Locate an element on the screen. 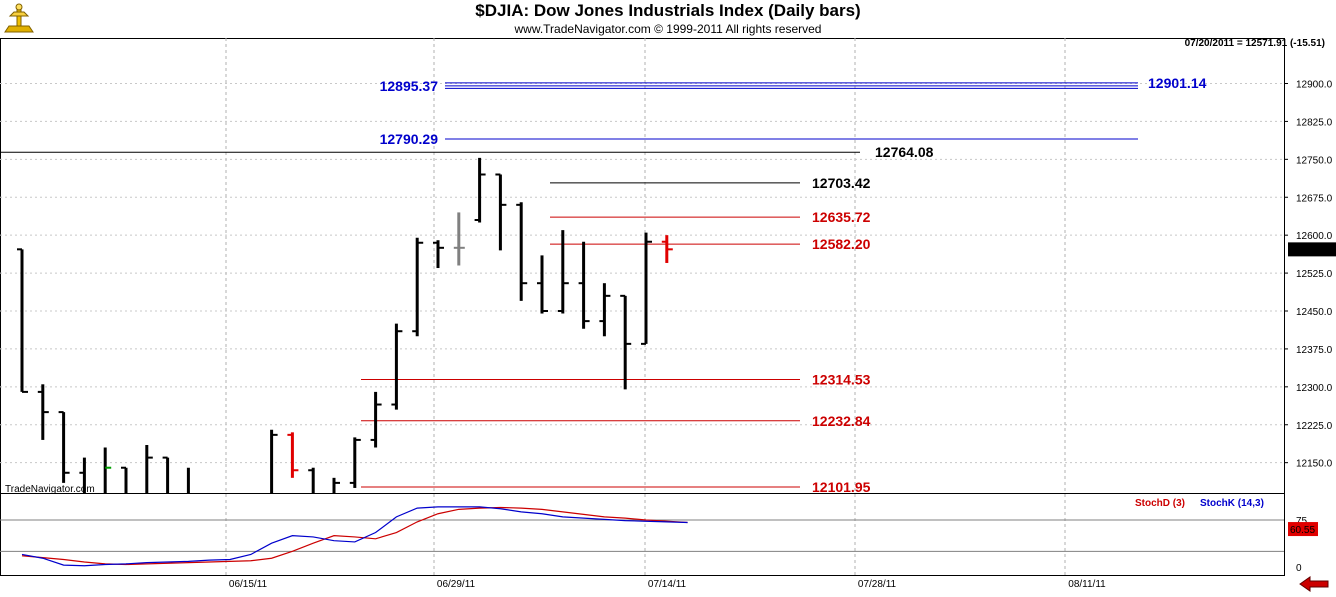 This screenshot has height=597, width=1336. x-tick-label: 08/11/11 is located at coordinates (1087, 584).